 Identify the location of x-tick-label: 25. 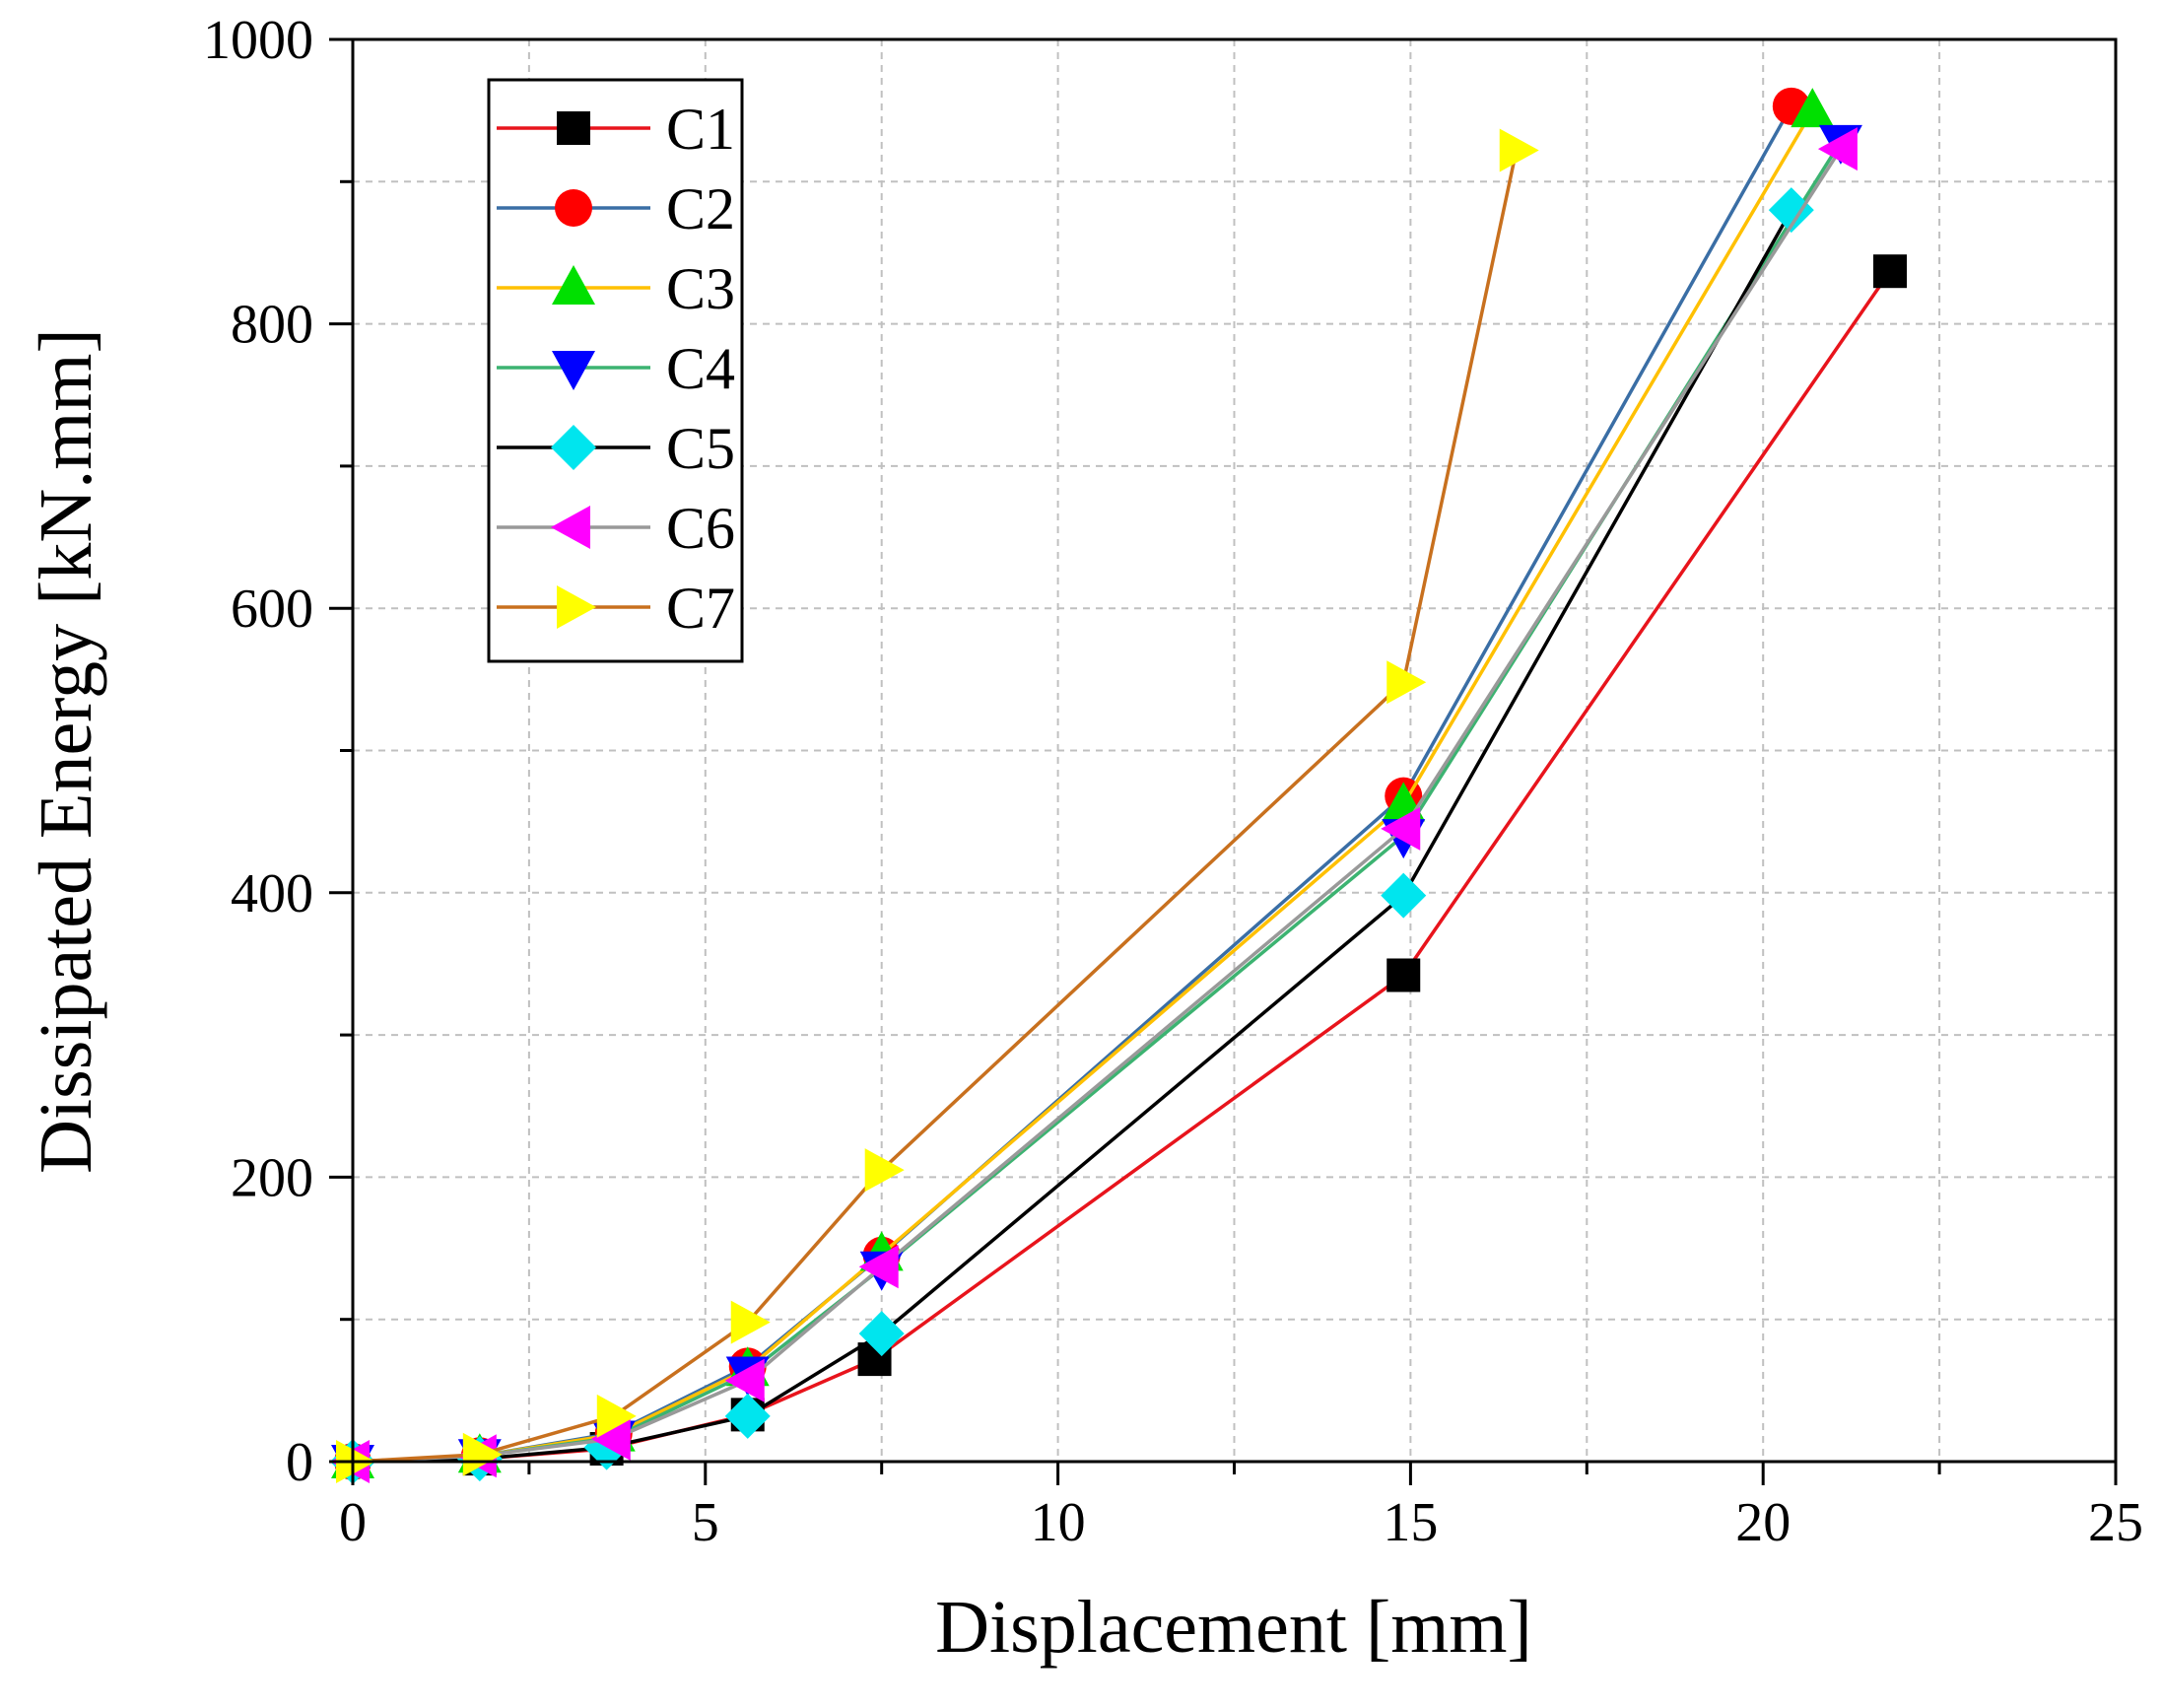
(2115, 1522).